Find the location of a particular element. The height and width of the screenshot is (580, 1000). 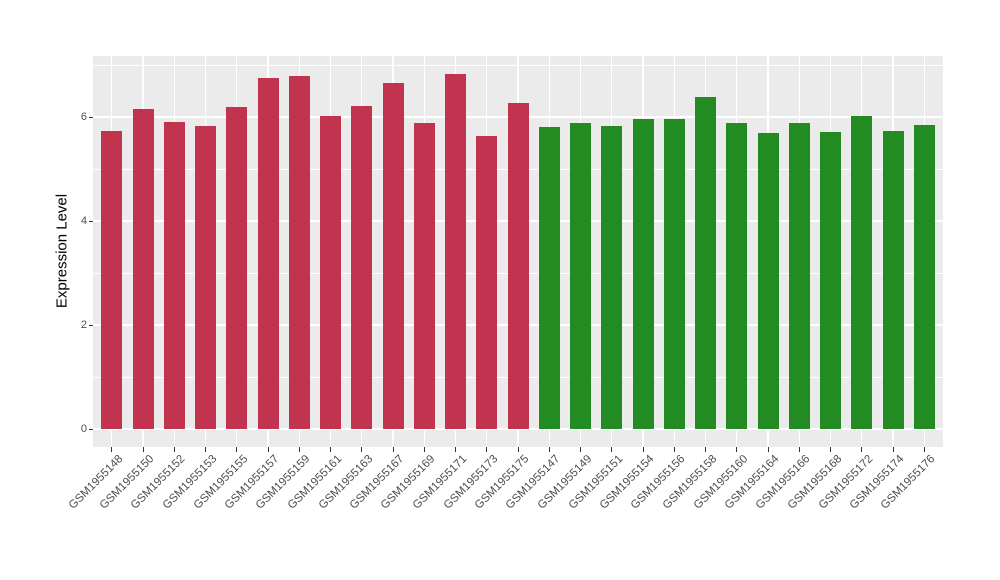

x-tick-mark-GSM1955167 is located at coordinates (393, 449).